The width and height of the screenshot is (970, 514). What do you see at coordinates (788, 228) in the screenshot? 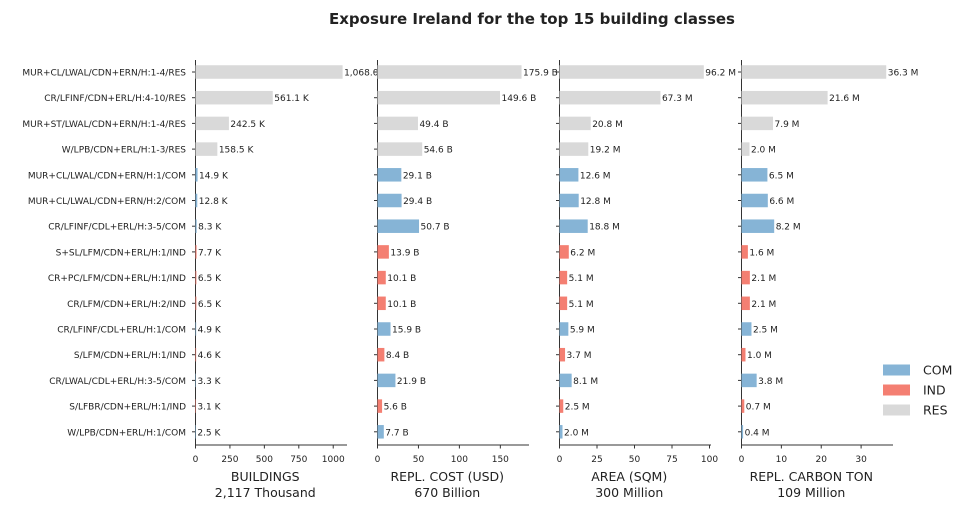
I see `data-label: 8.2 M` at bounding box center [788, 228].